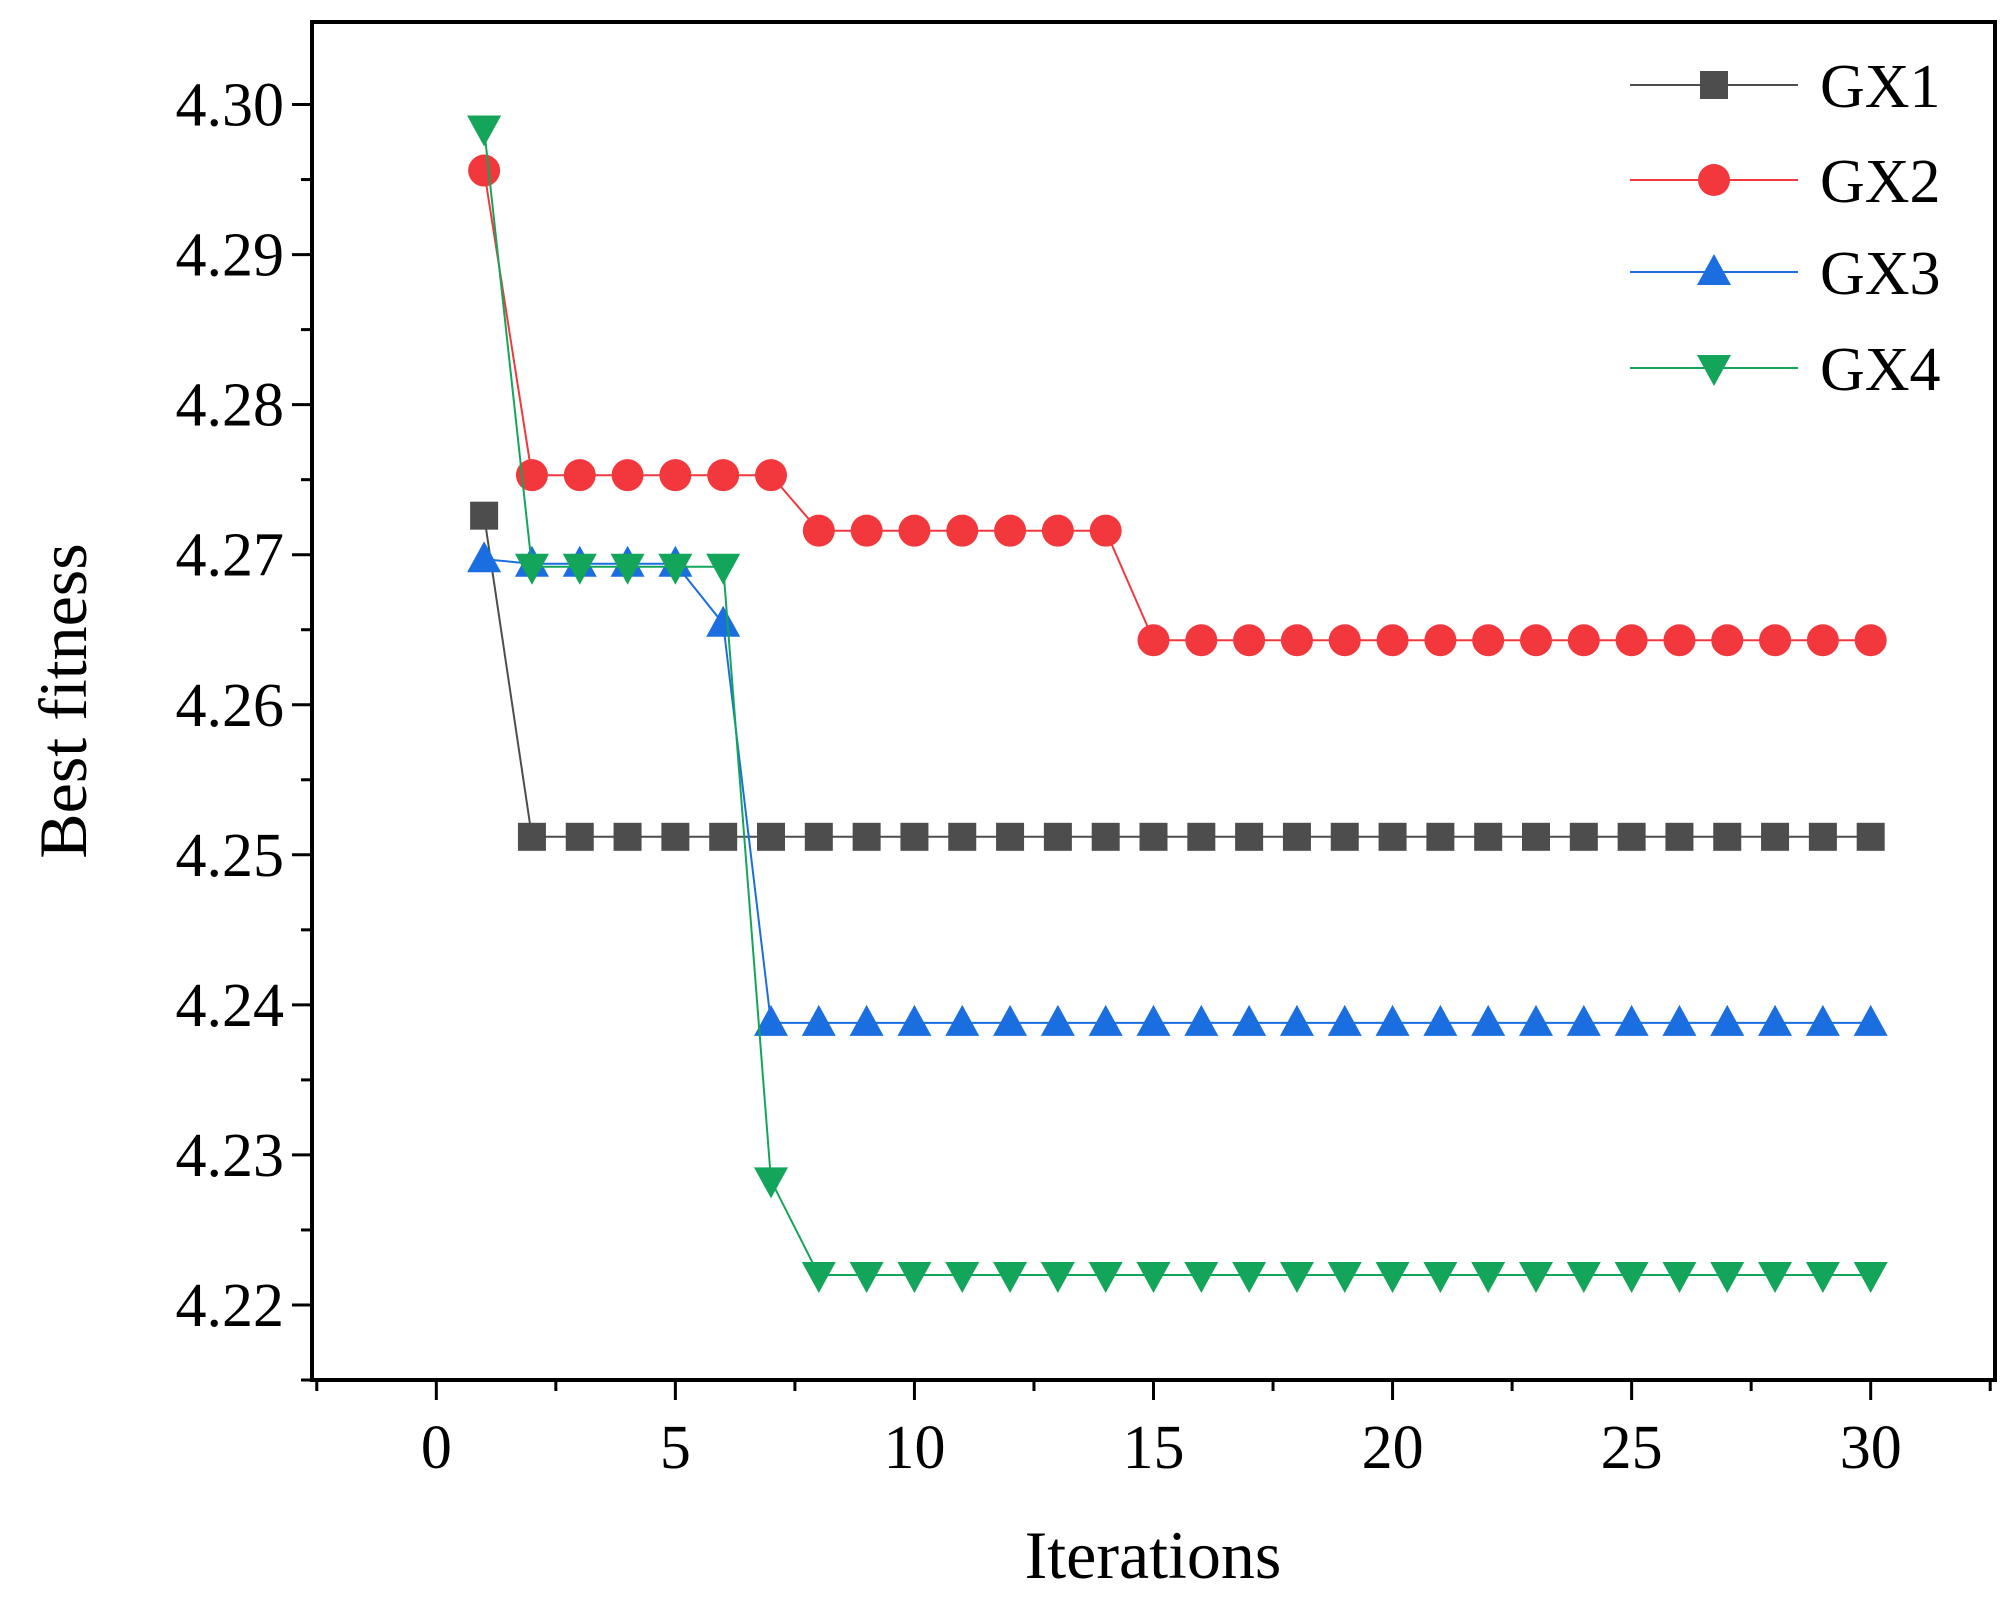 The image size is (2015, 1599). What do you see at coordinates (230, 1306) in the screenshot?
I see `y-tick-label: 4.22` at bounding box center [230, 1306].